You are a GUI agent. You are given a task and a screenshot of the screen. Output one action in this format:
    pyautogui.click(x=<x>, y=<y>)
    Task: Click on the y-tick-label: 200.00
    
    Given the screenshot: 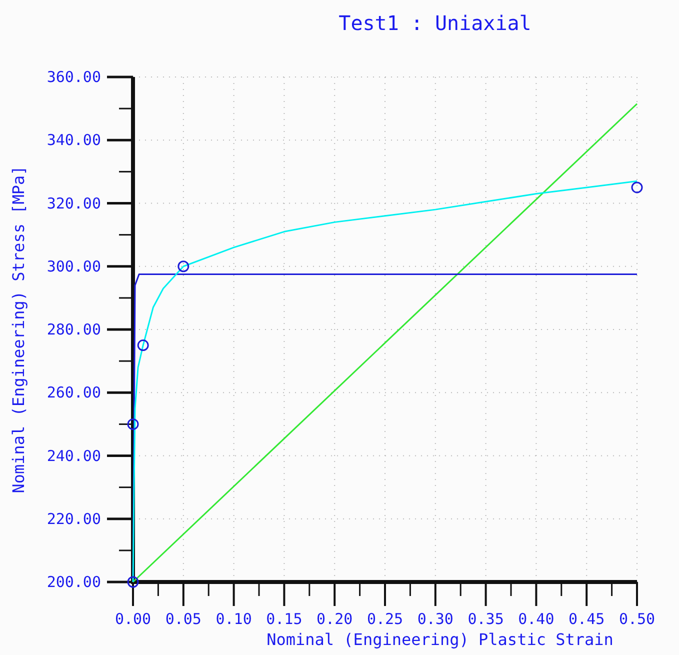 What is the action you would take?
    pyautogui.click(x=73, y=582)
    